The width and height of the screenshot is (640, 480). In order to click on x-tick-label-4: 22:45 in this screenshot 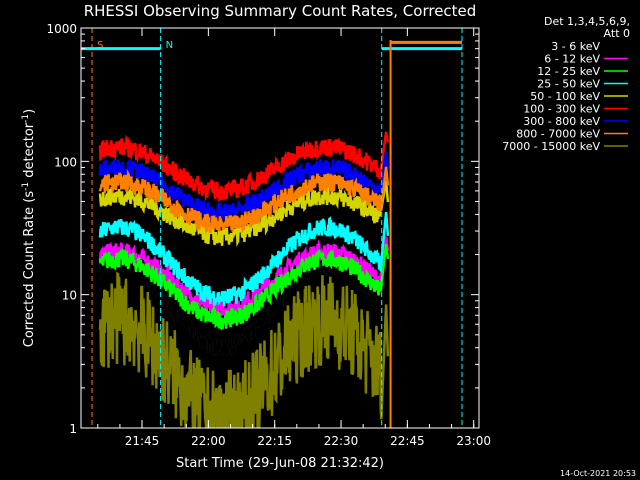, I will do `click(407, 441)`.